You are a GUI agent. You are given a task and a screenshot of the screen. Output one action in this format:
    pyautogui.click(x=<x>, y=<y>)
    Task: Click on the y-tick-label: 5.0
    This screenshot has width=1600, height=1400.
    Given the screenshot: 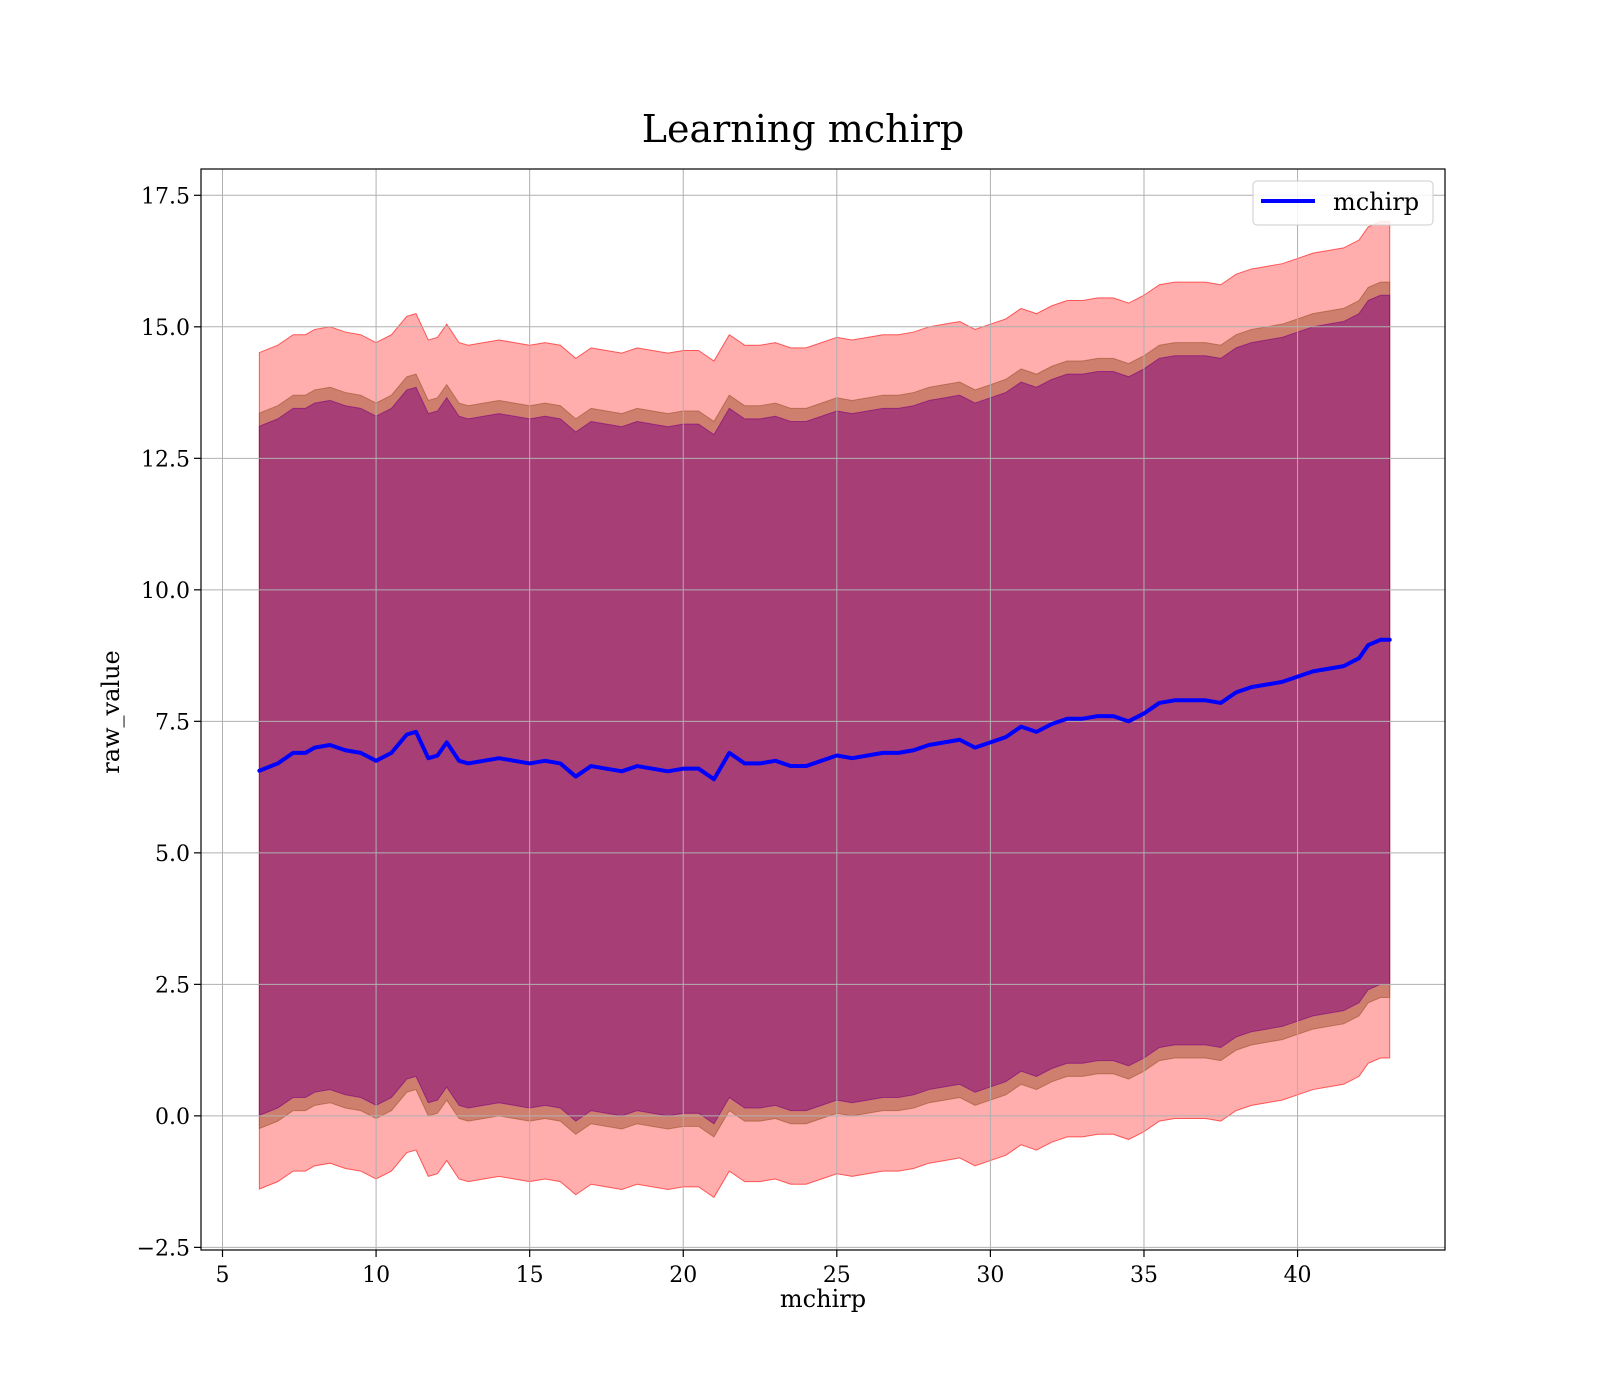 What is the action you would take?
    pyautogui.click(x=172, y=854)
    